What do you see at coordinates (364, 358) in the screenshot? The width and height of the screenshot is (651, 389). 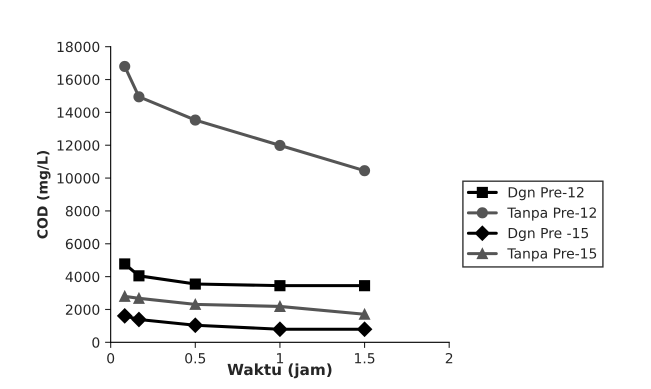 I see `x-tick-label: 1.5` at bounding box center [364, 358].